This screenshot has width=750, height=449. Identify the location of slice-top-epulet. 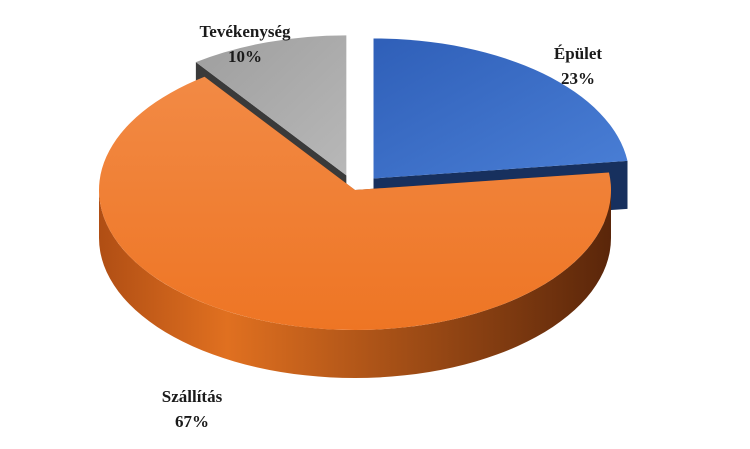
(500, 108).